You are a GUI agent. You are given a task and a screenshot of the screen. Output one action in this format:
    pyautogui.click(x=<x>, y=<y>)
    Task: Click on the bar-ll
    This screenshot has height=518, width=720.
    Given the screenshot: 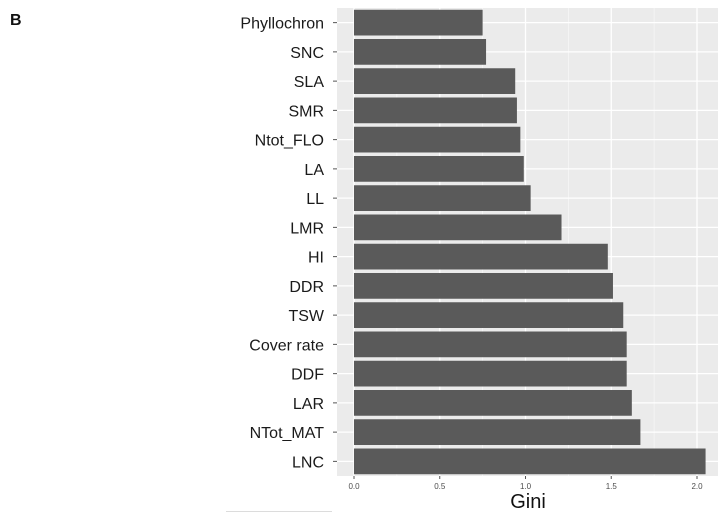 What is the action you would take?
    pyautogui.click(x=442, y=198)
    